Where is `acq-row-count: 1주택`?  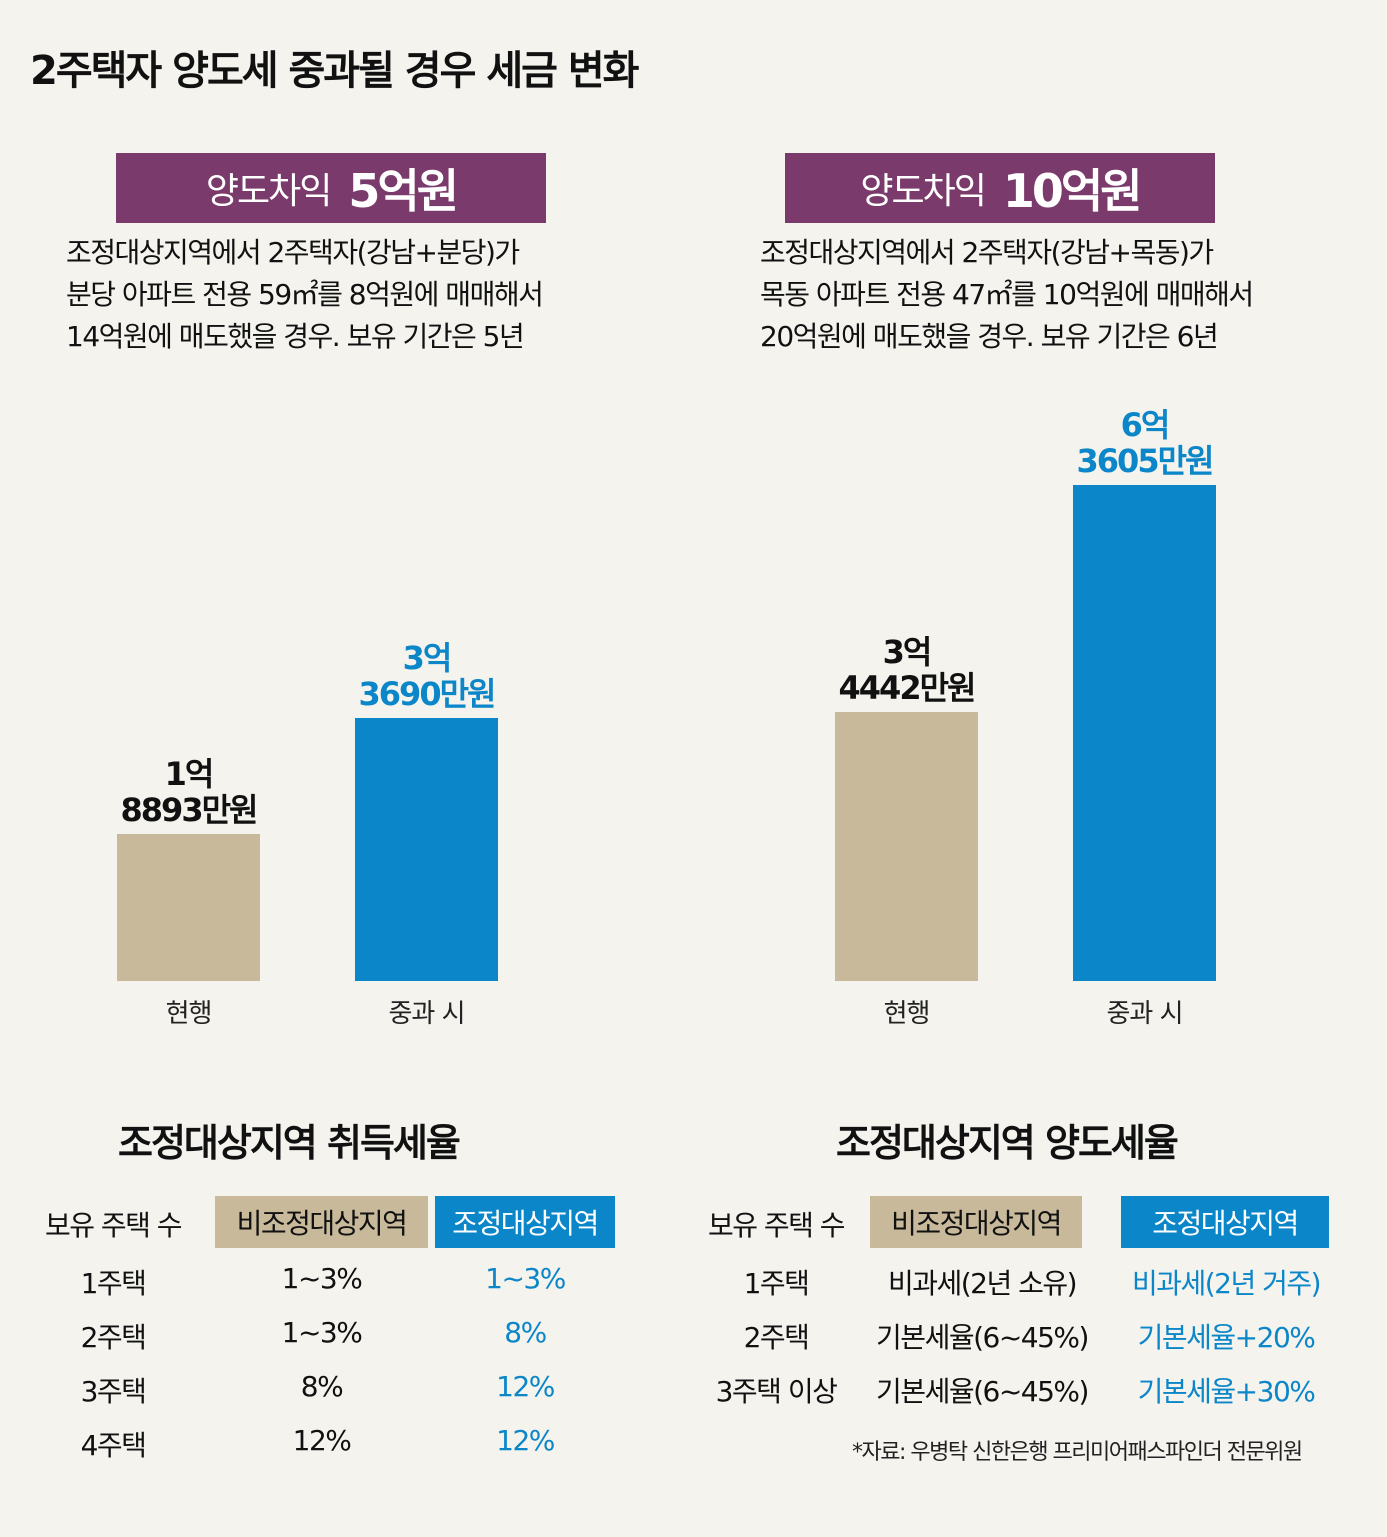
acq-row-count: 1주택 is located at coordinates (113, 1283).